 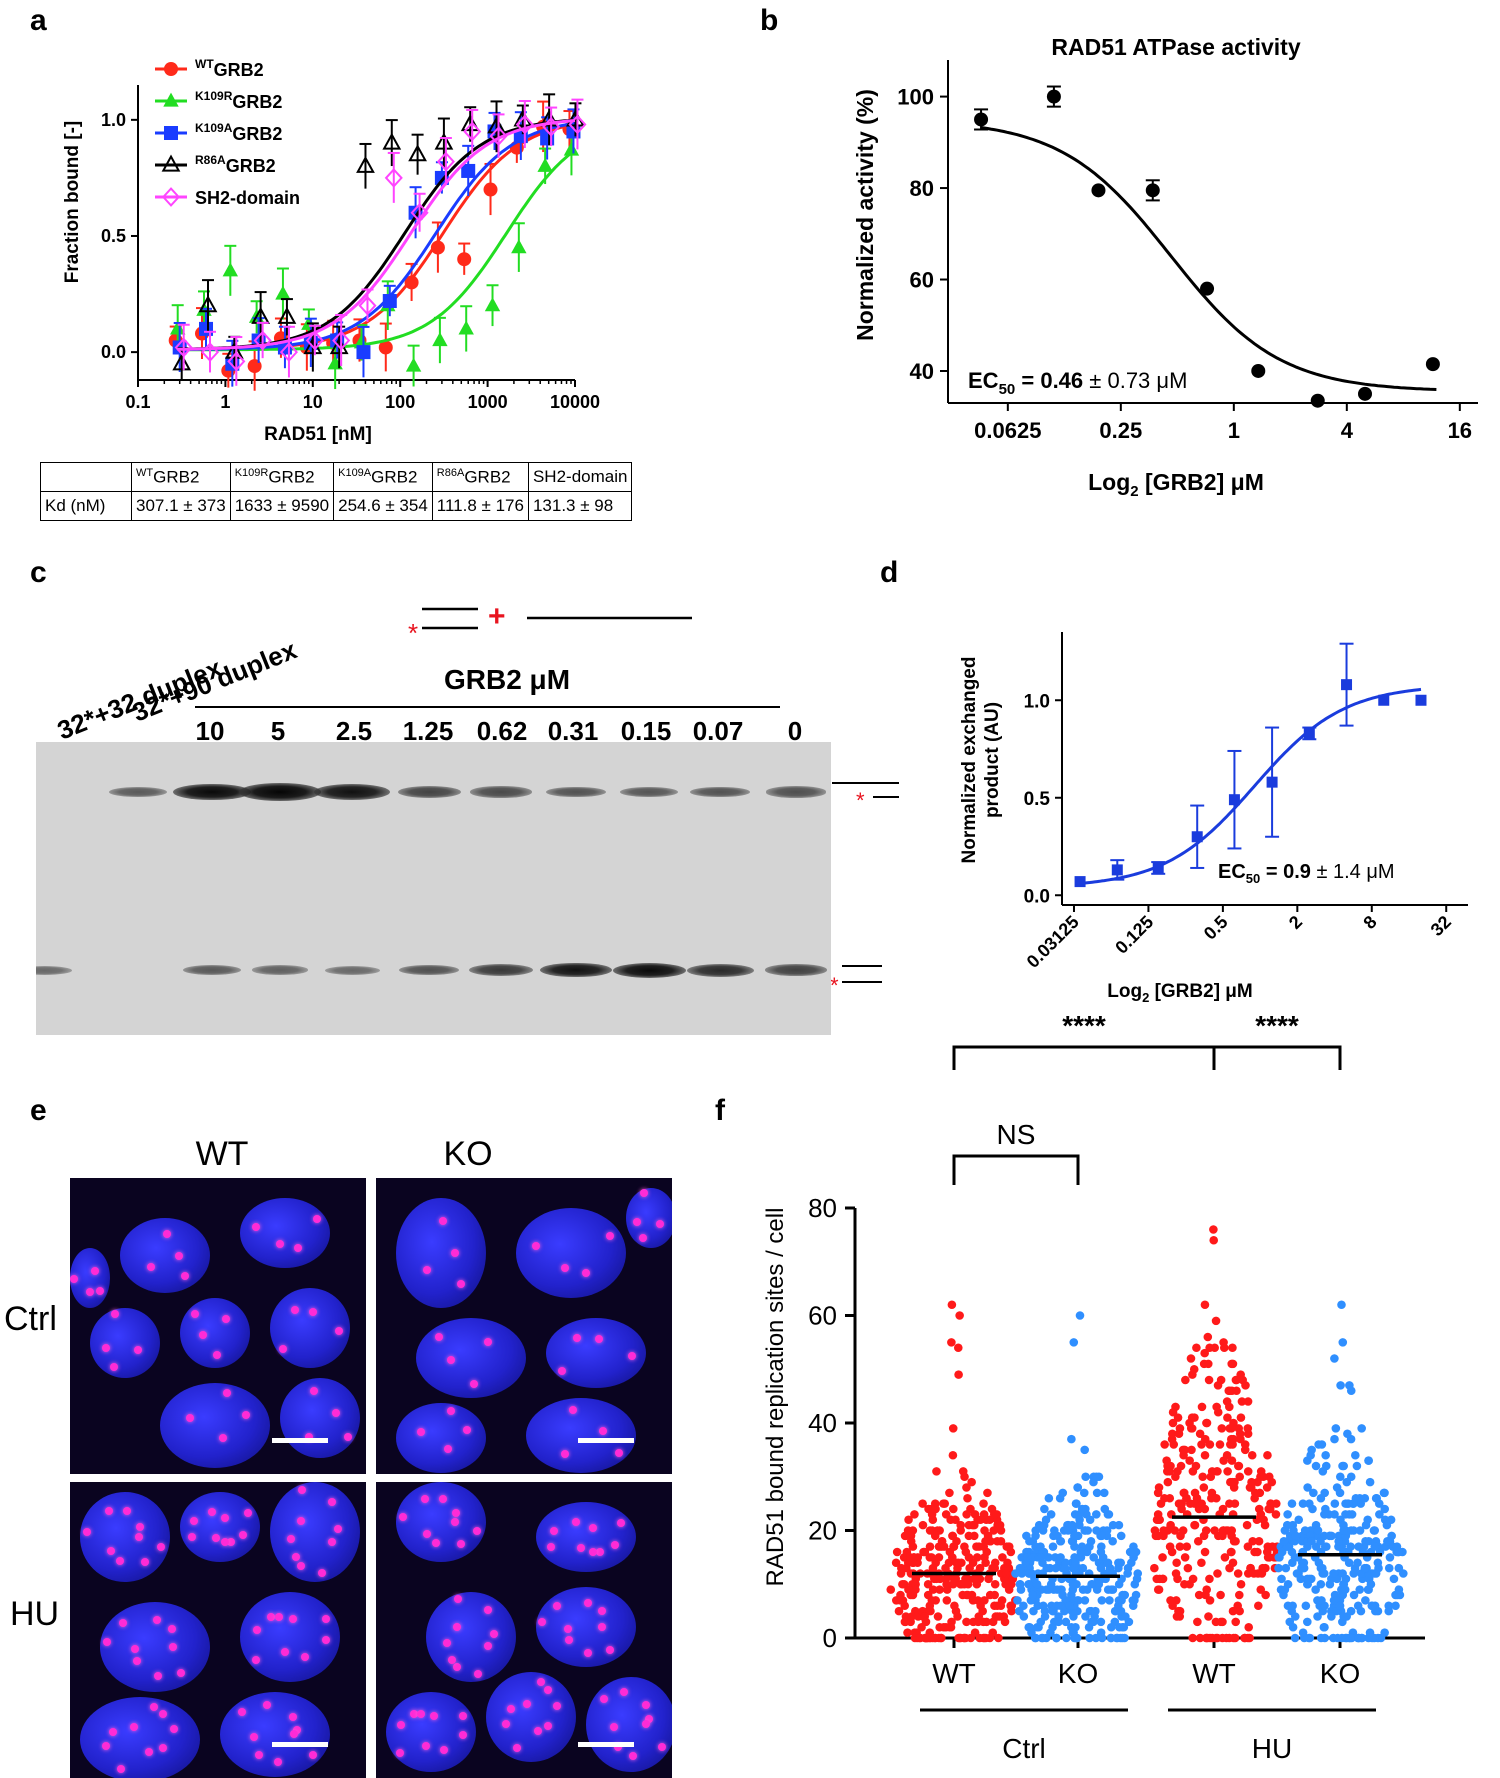 I want to click on kd-table-header: K109AGRB2, so click(x=383, y=477).